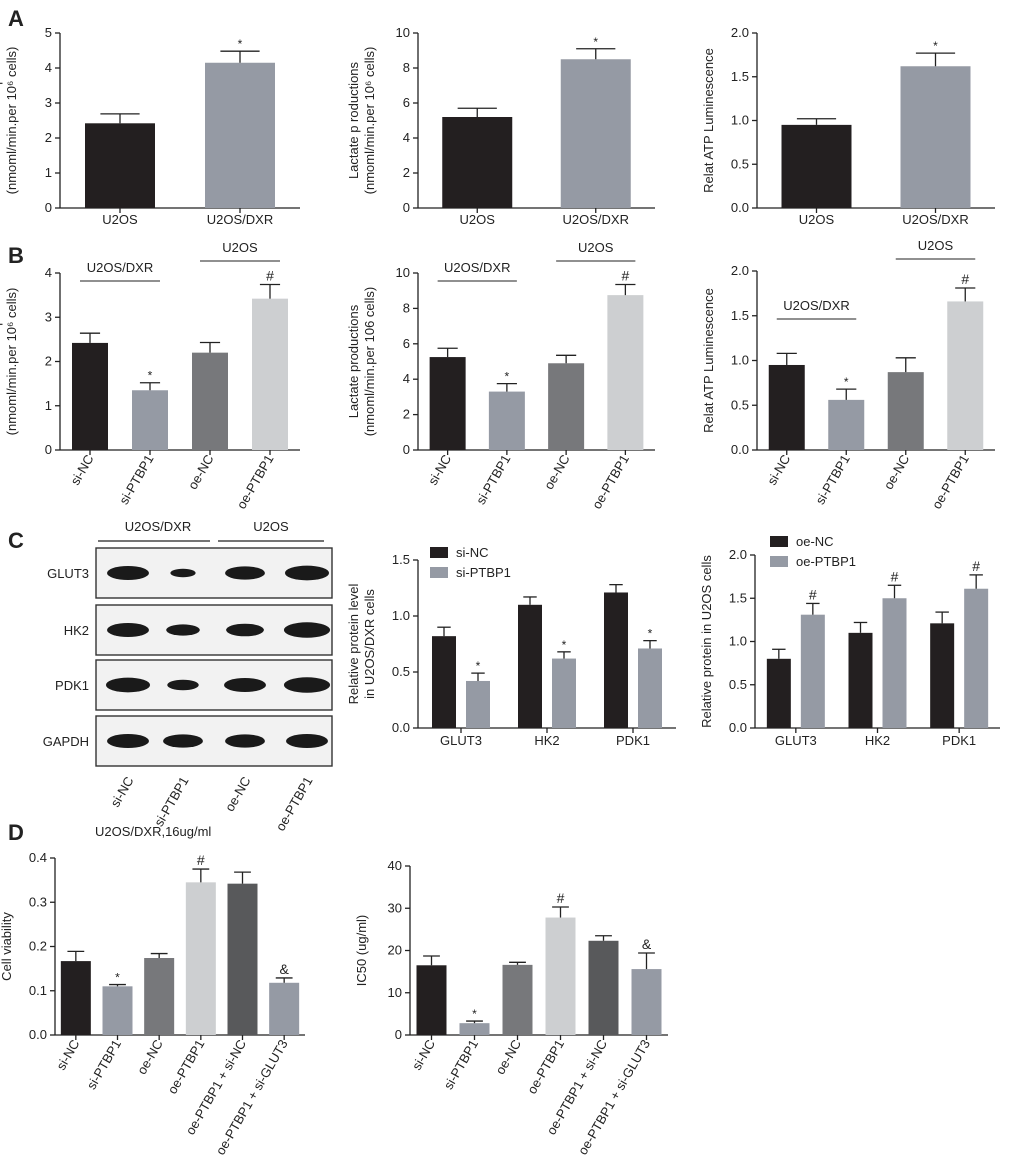 The width and height of the screenshot is (1020, 1155). Describe the element at coordinates (271, 526) in the screenshot. I see `blot-group-label: U2OS` at that location.